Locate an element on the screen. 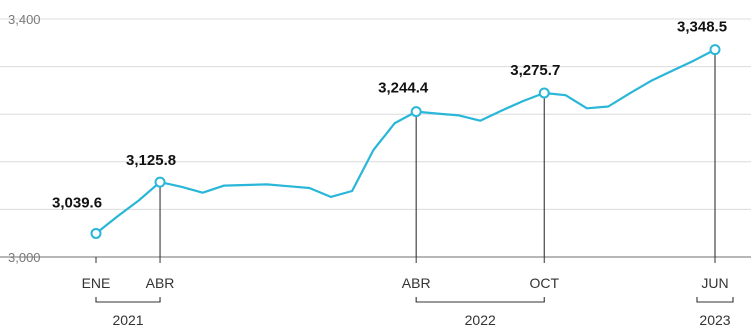  x-tick-label: OCT is located at coordinates (544, 283).